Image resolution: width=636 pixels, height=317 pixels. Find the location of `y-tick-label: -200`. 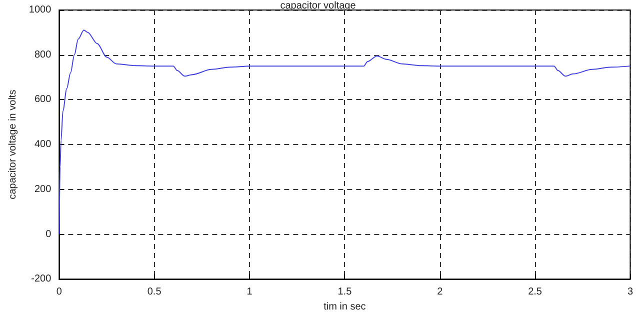

y-tick-label: -200 is located at coordinates (41, 279).